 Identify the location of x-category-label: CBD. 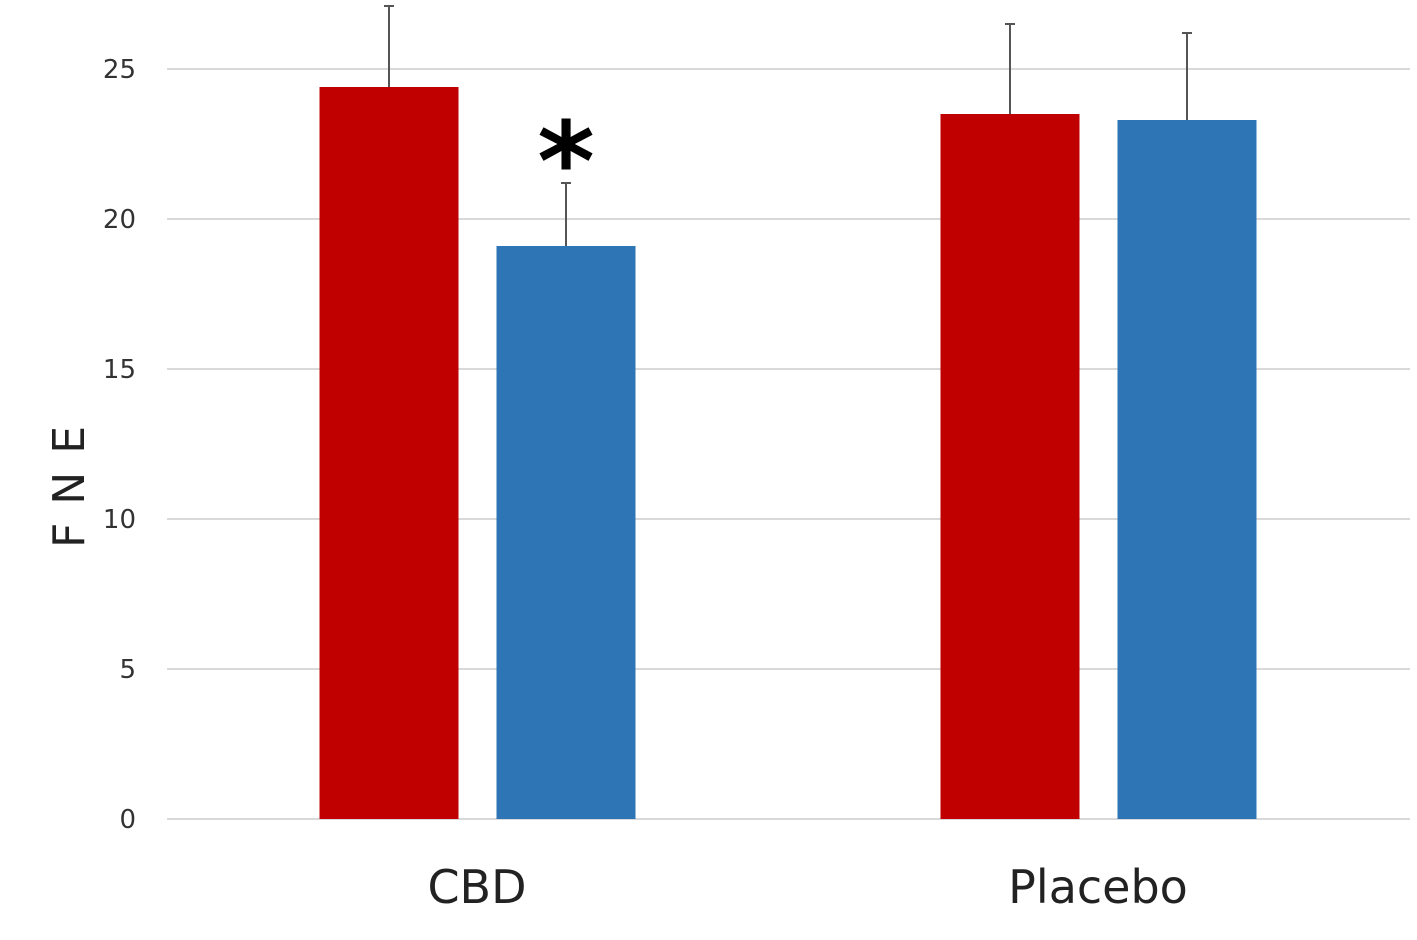
(476, 887).